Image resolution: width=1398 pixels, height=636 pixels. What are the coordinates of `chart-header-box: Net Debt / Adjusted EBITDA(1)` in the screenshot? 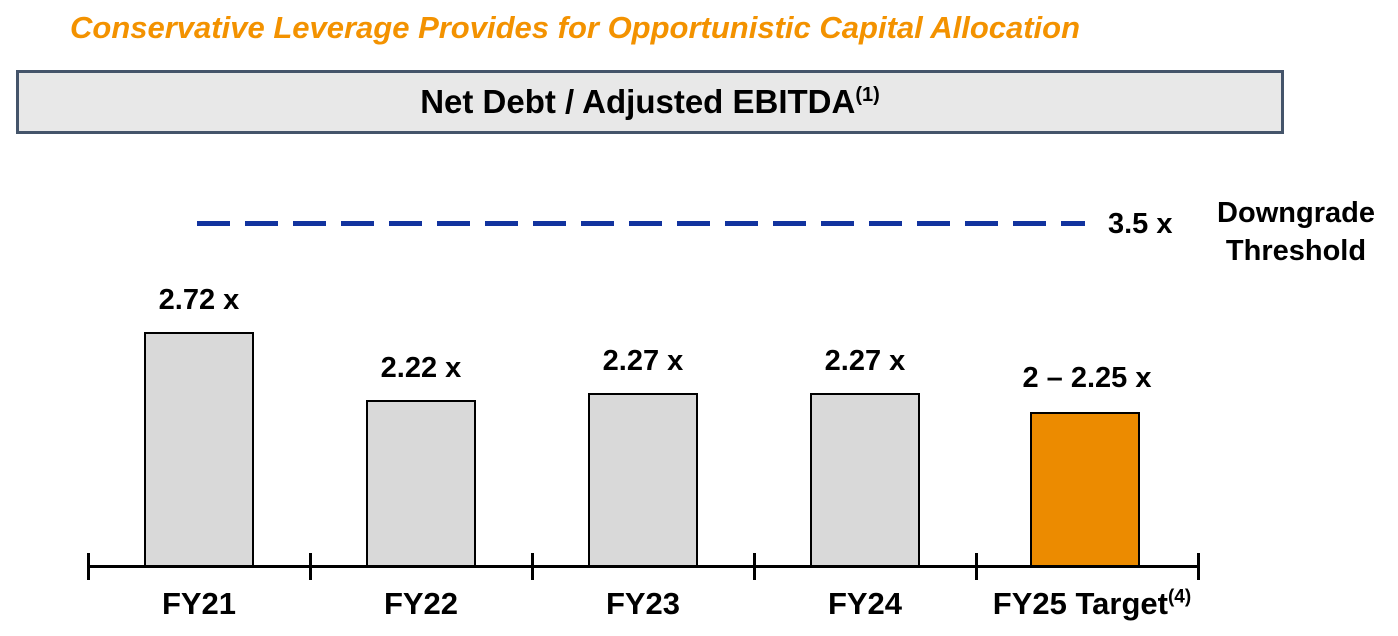 It's located at (650, 102).